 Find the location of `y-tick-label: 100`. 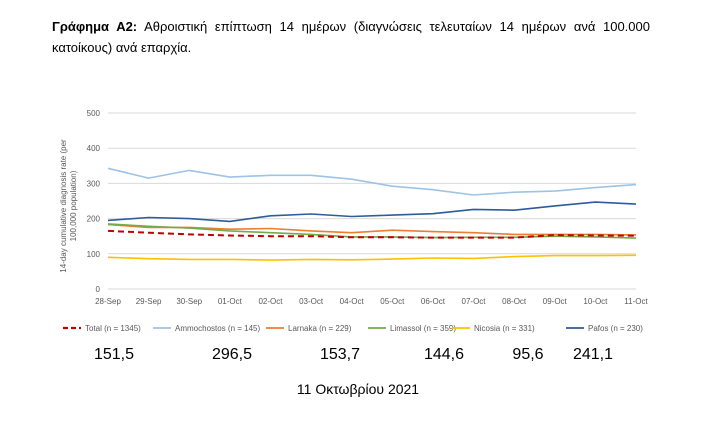

y-tick-label: 100 is located at coordinates (94, 254).